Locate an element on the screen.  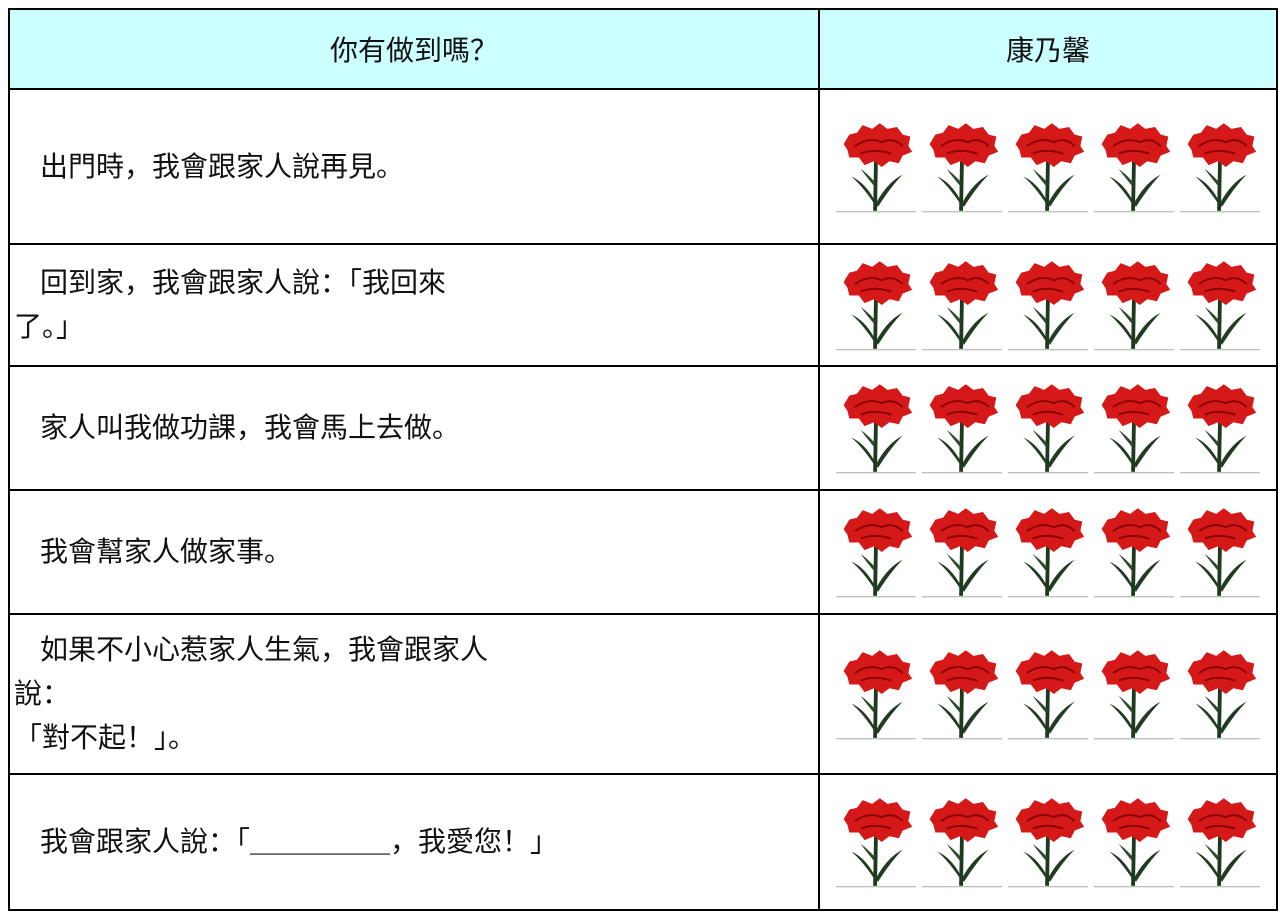
item-text: 如果不小心惹家人生氣，我會跟家人 is located at coordinates (264, 649).